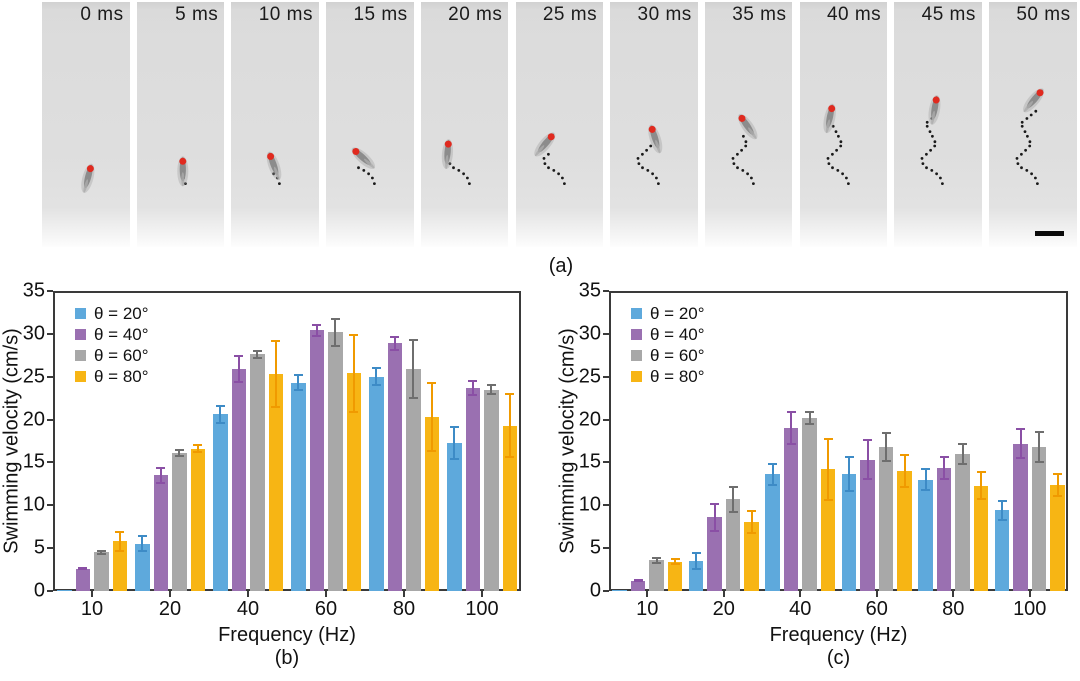 This screenshot has width=1080, height=681. What do you see at coordinates (1033, 124) in the screenshot?
I see `video-frame: 50 ms` at bounding box center [1033, 124].